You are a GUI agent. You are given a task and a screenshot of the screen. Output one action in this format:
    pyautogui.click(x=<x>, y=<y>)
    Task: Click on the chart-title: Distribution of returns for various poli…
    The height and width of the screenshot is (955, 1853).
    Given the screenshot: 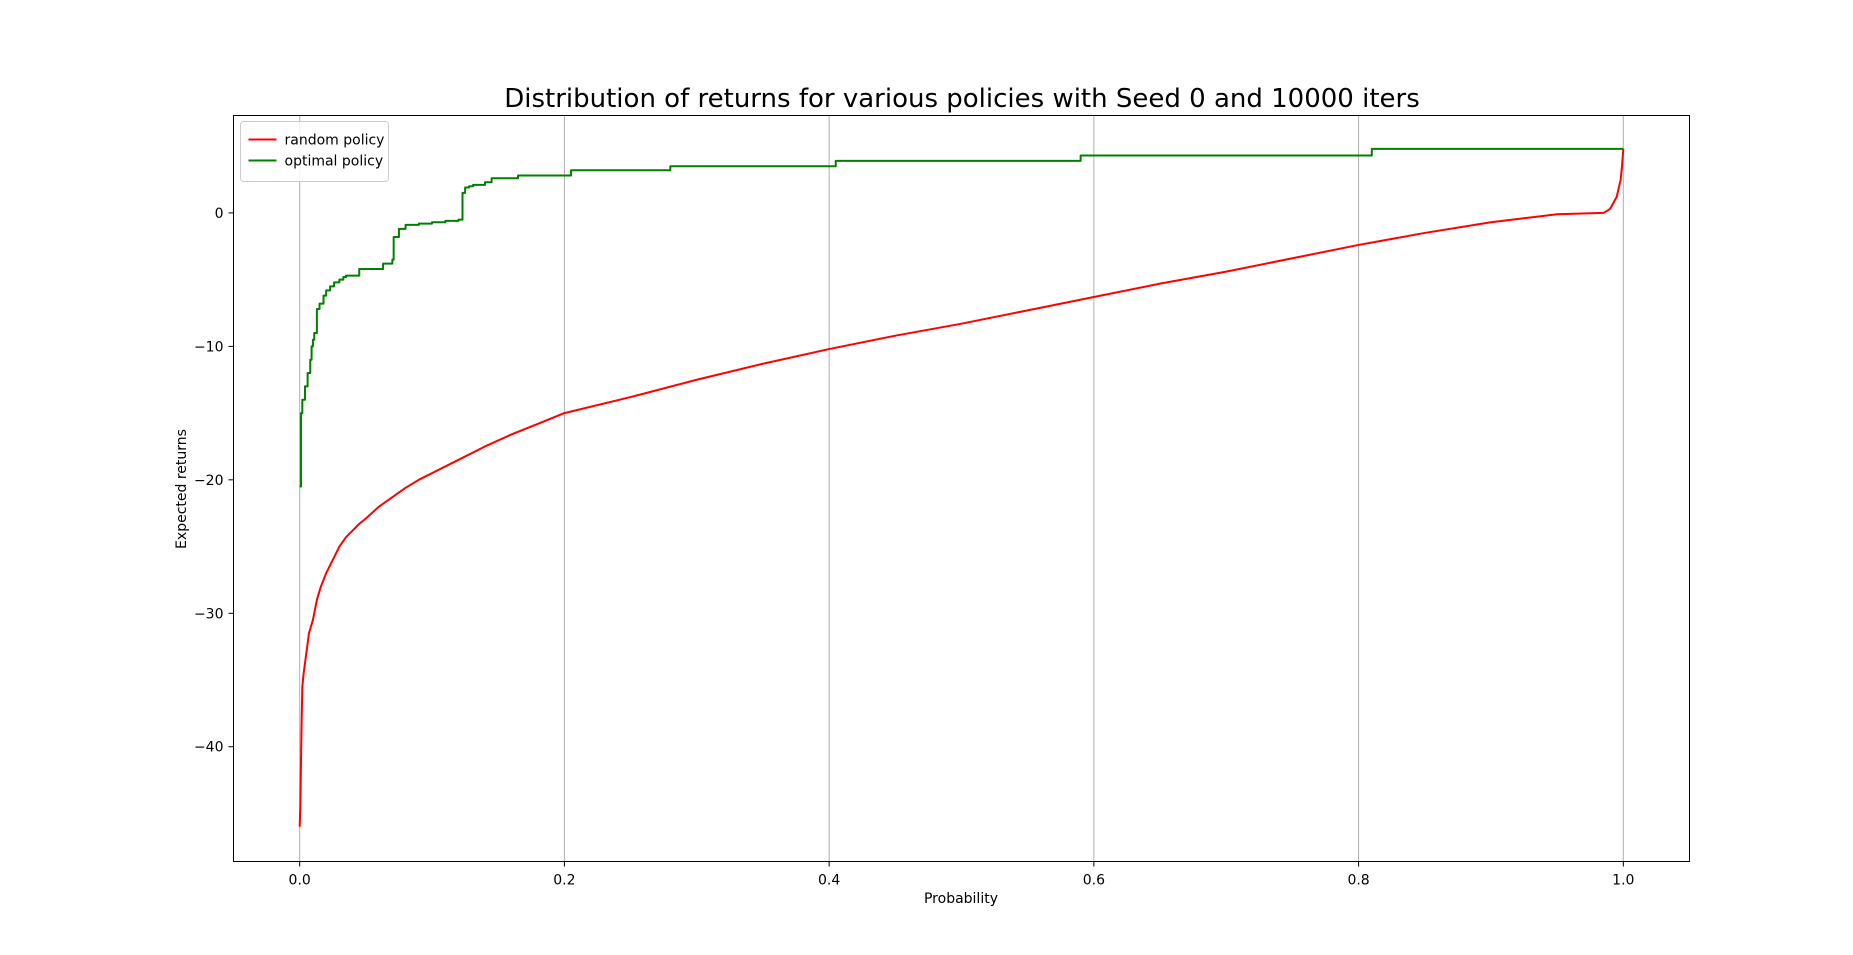 What is the action you would take?
    pyautogui.click(x=962, y=99)
    